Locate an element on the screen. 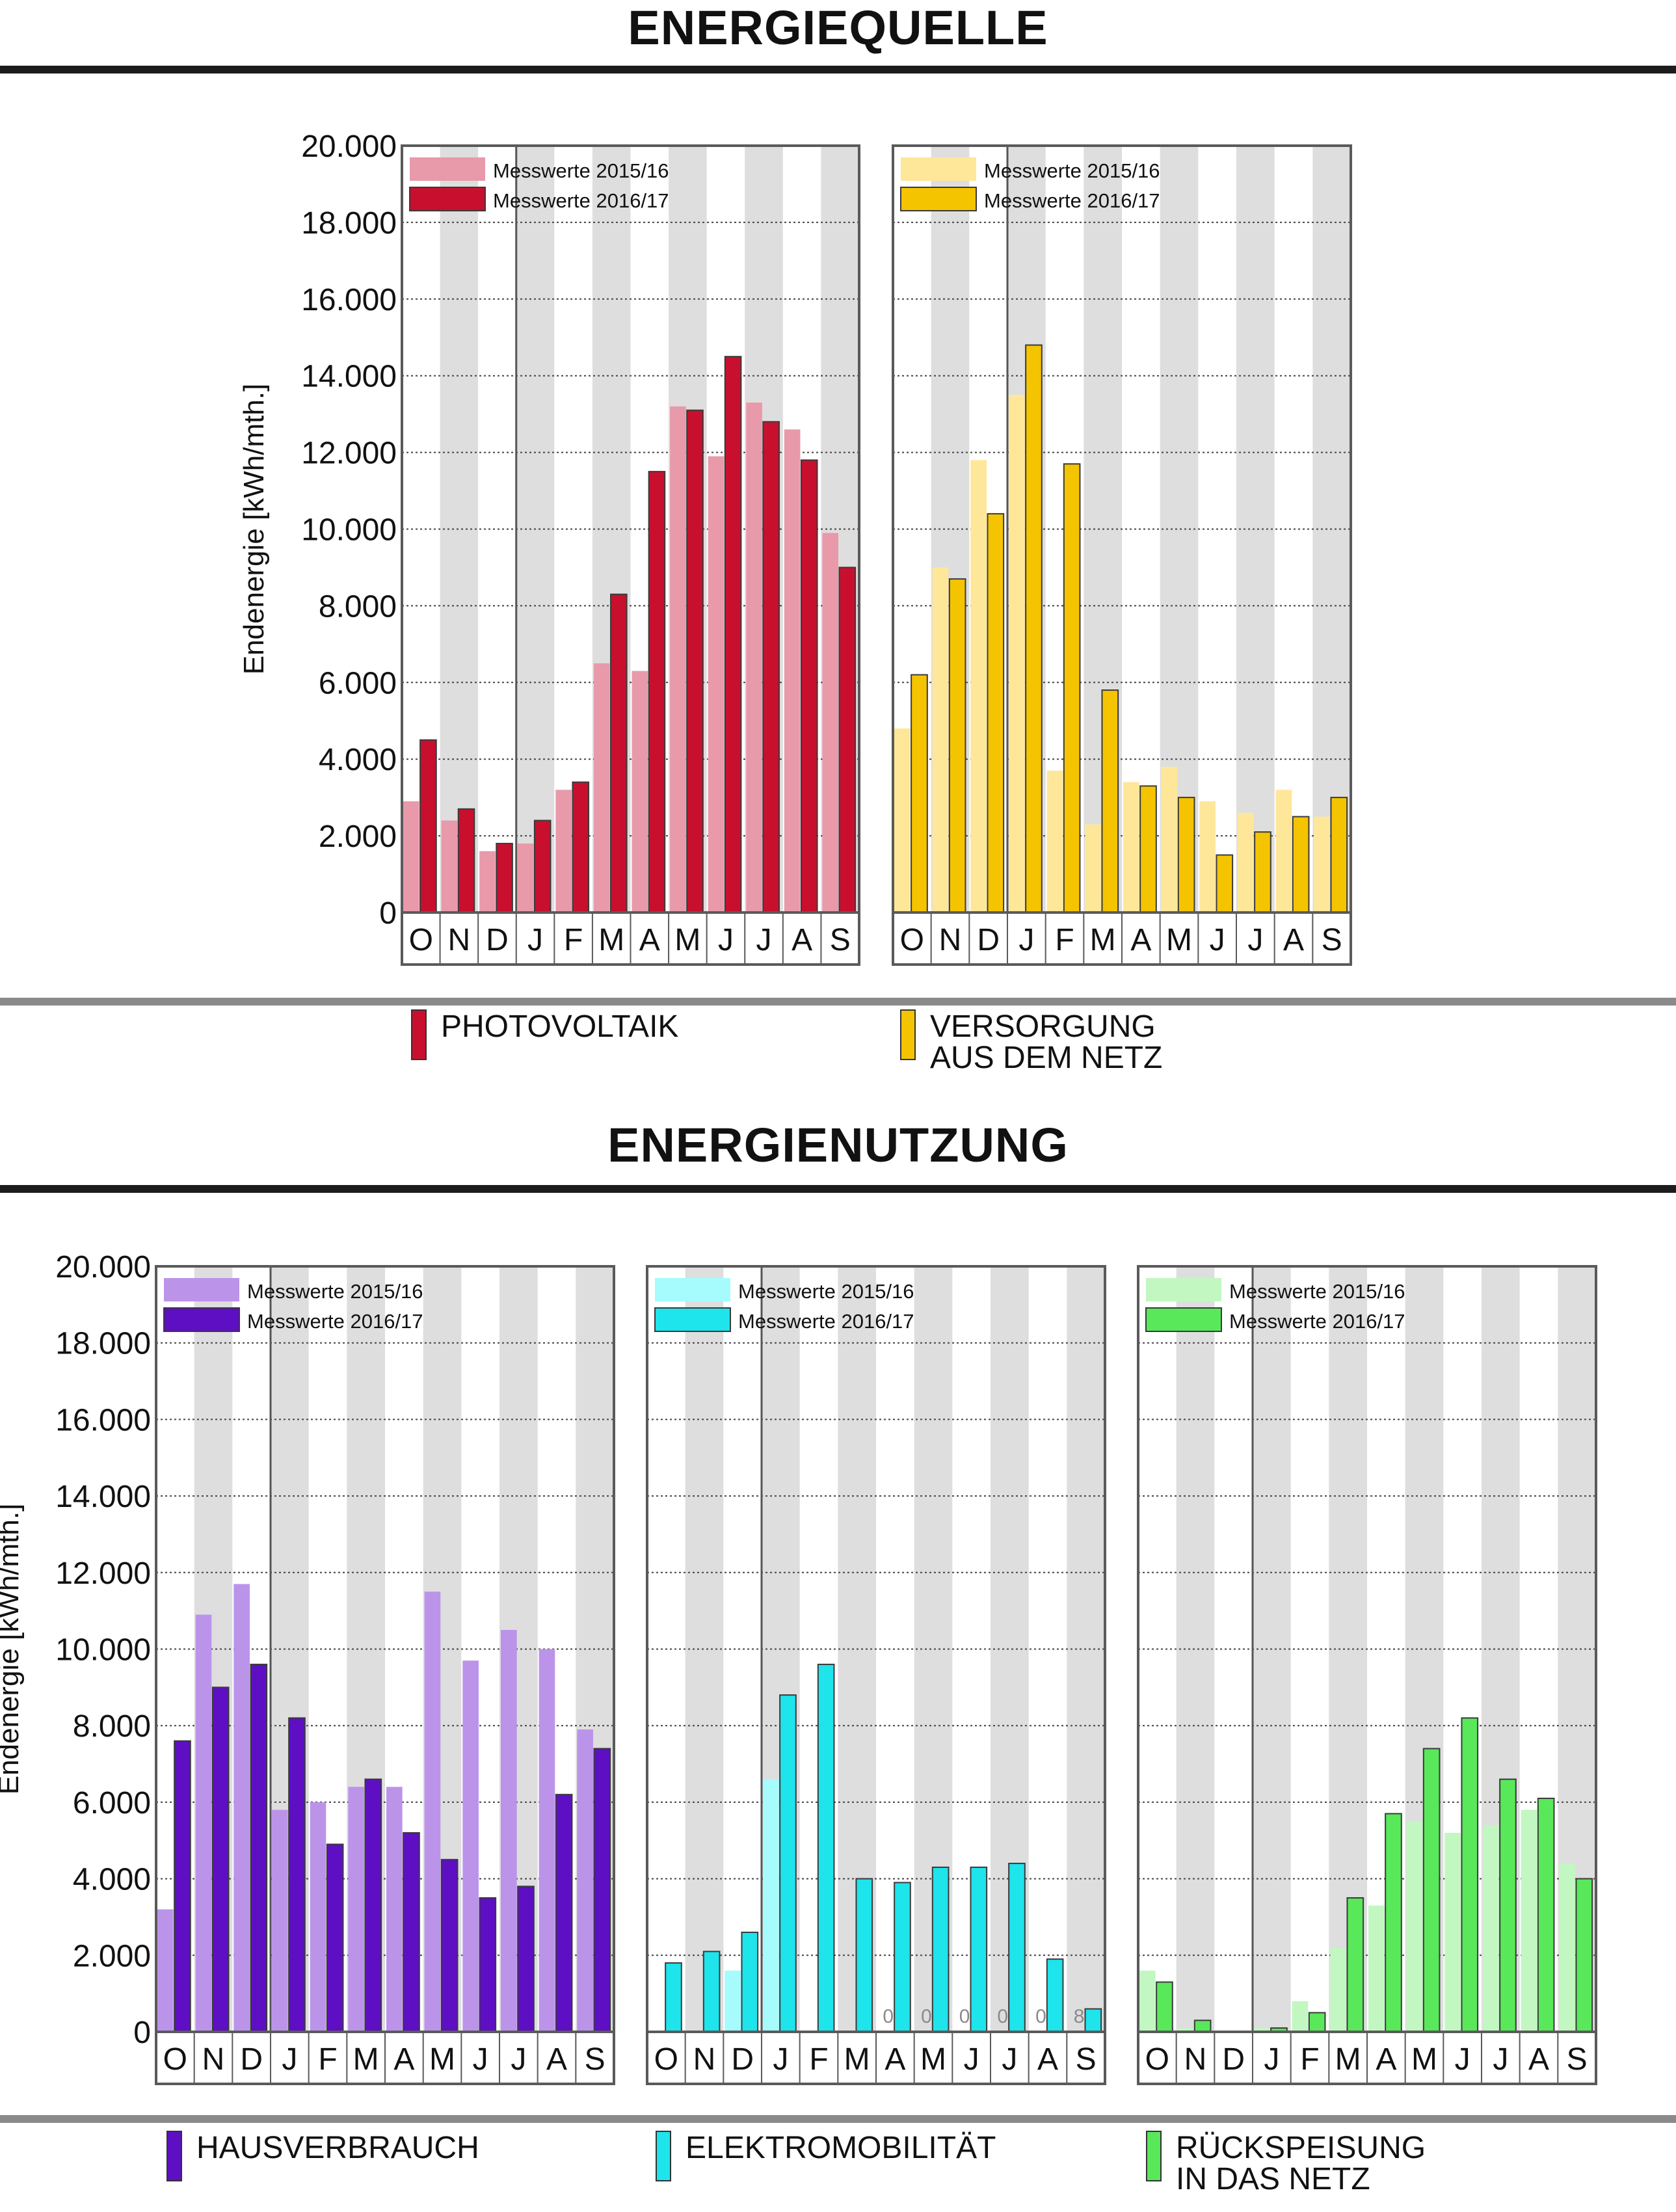 This screenshot has height=2212, width=1676. chart4-category-label: S is located at coordinates (1086, 2059).